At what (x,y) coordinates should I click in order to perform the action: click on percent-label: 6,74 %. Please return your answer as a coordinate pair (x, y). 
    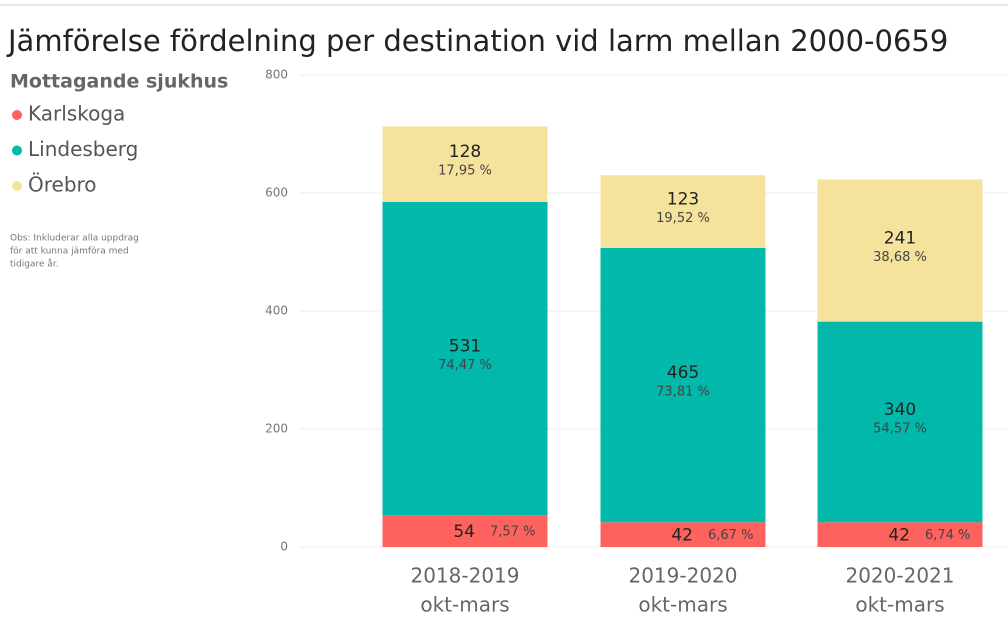
    Looking at the image, I should click on (947, 535).